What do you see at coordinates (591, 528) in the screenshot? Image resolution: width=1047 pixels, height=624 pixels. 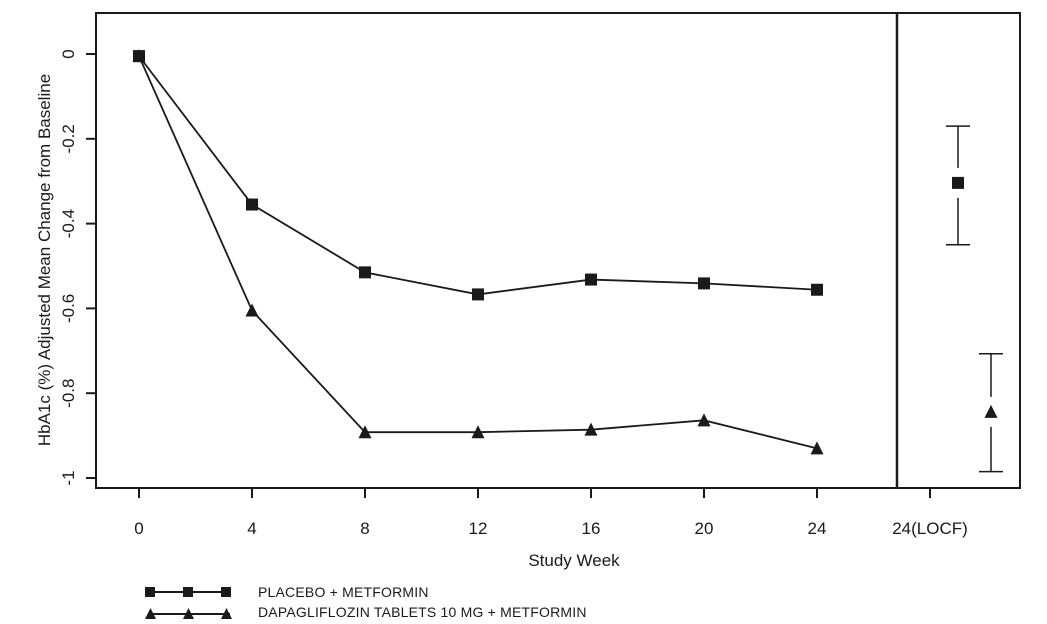 I see `x-tick-label: 16` at bounding box center [591, 528].